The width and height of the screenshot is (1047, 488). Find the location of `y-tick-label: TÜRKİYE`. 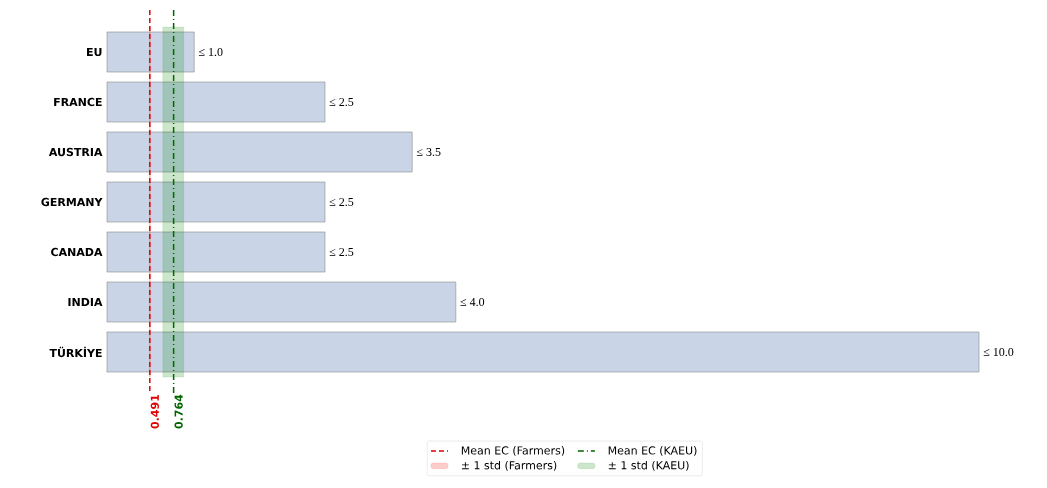

y-tick-label: TÜRKİYE is located at coordinates (75, 352).